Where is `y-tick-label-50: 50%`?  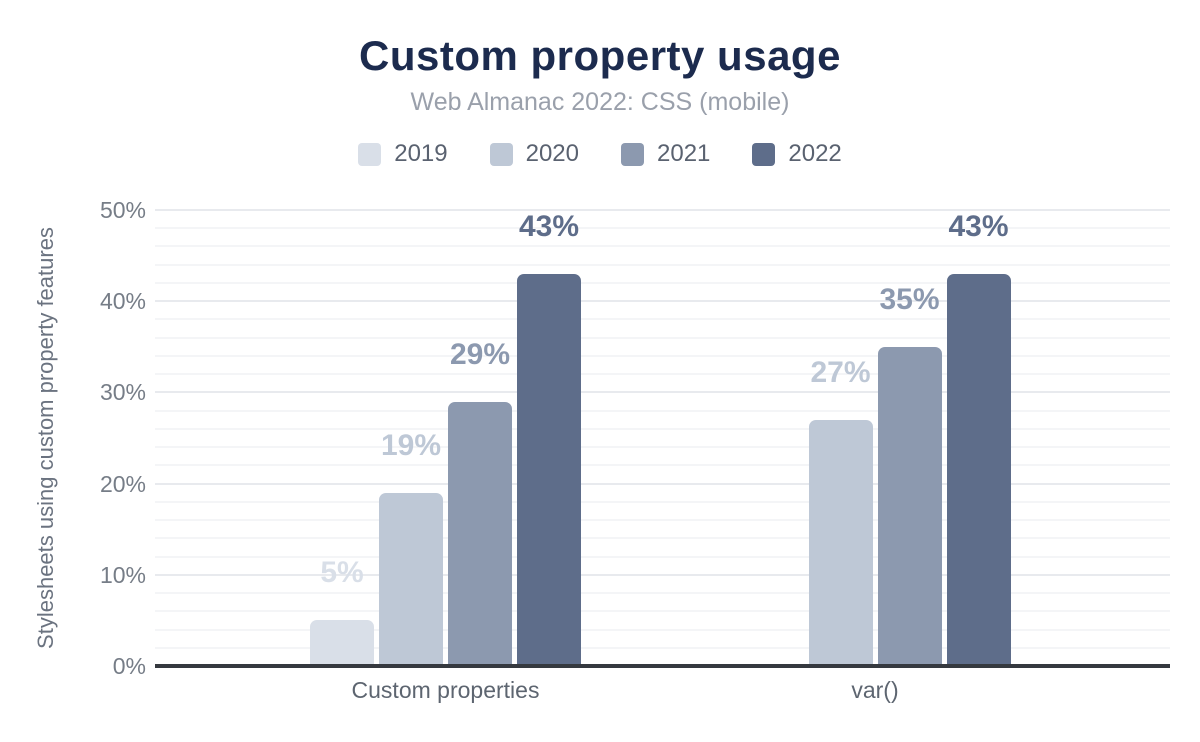
y-tick-label-50: 50% is located at coordinates (122, 210).